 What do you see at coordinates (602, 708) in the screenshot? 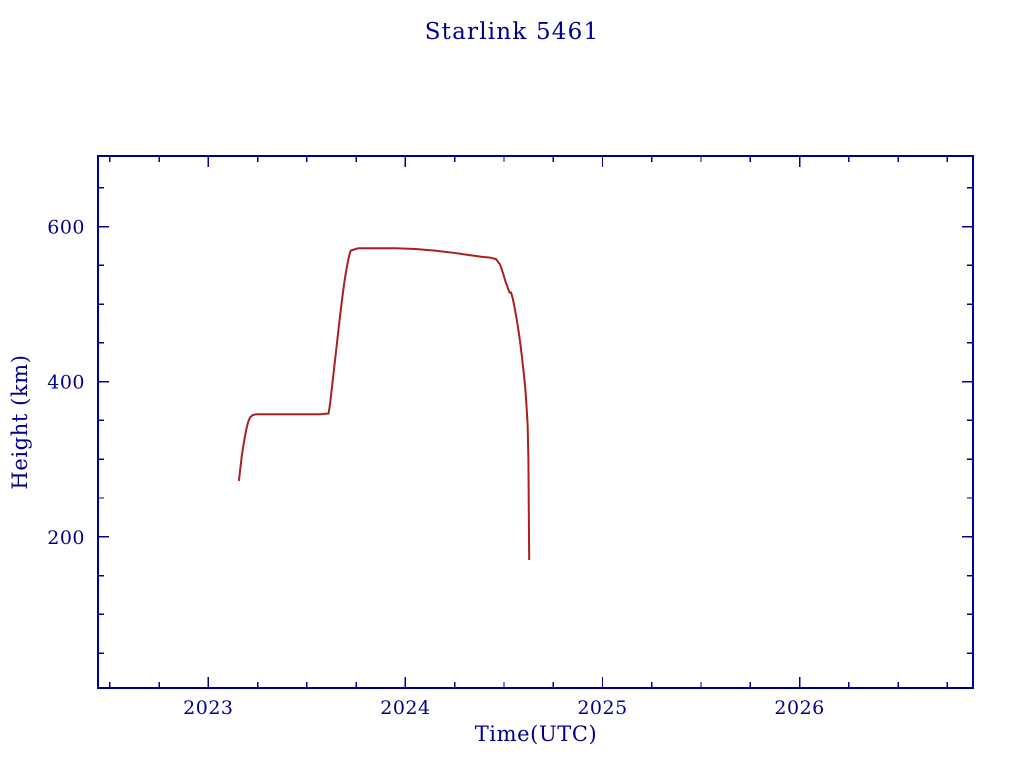
I see `x-tick-label: 2025` at bounding box center [602, 708].